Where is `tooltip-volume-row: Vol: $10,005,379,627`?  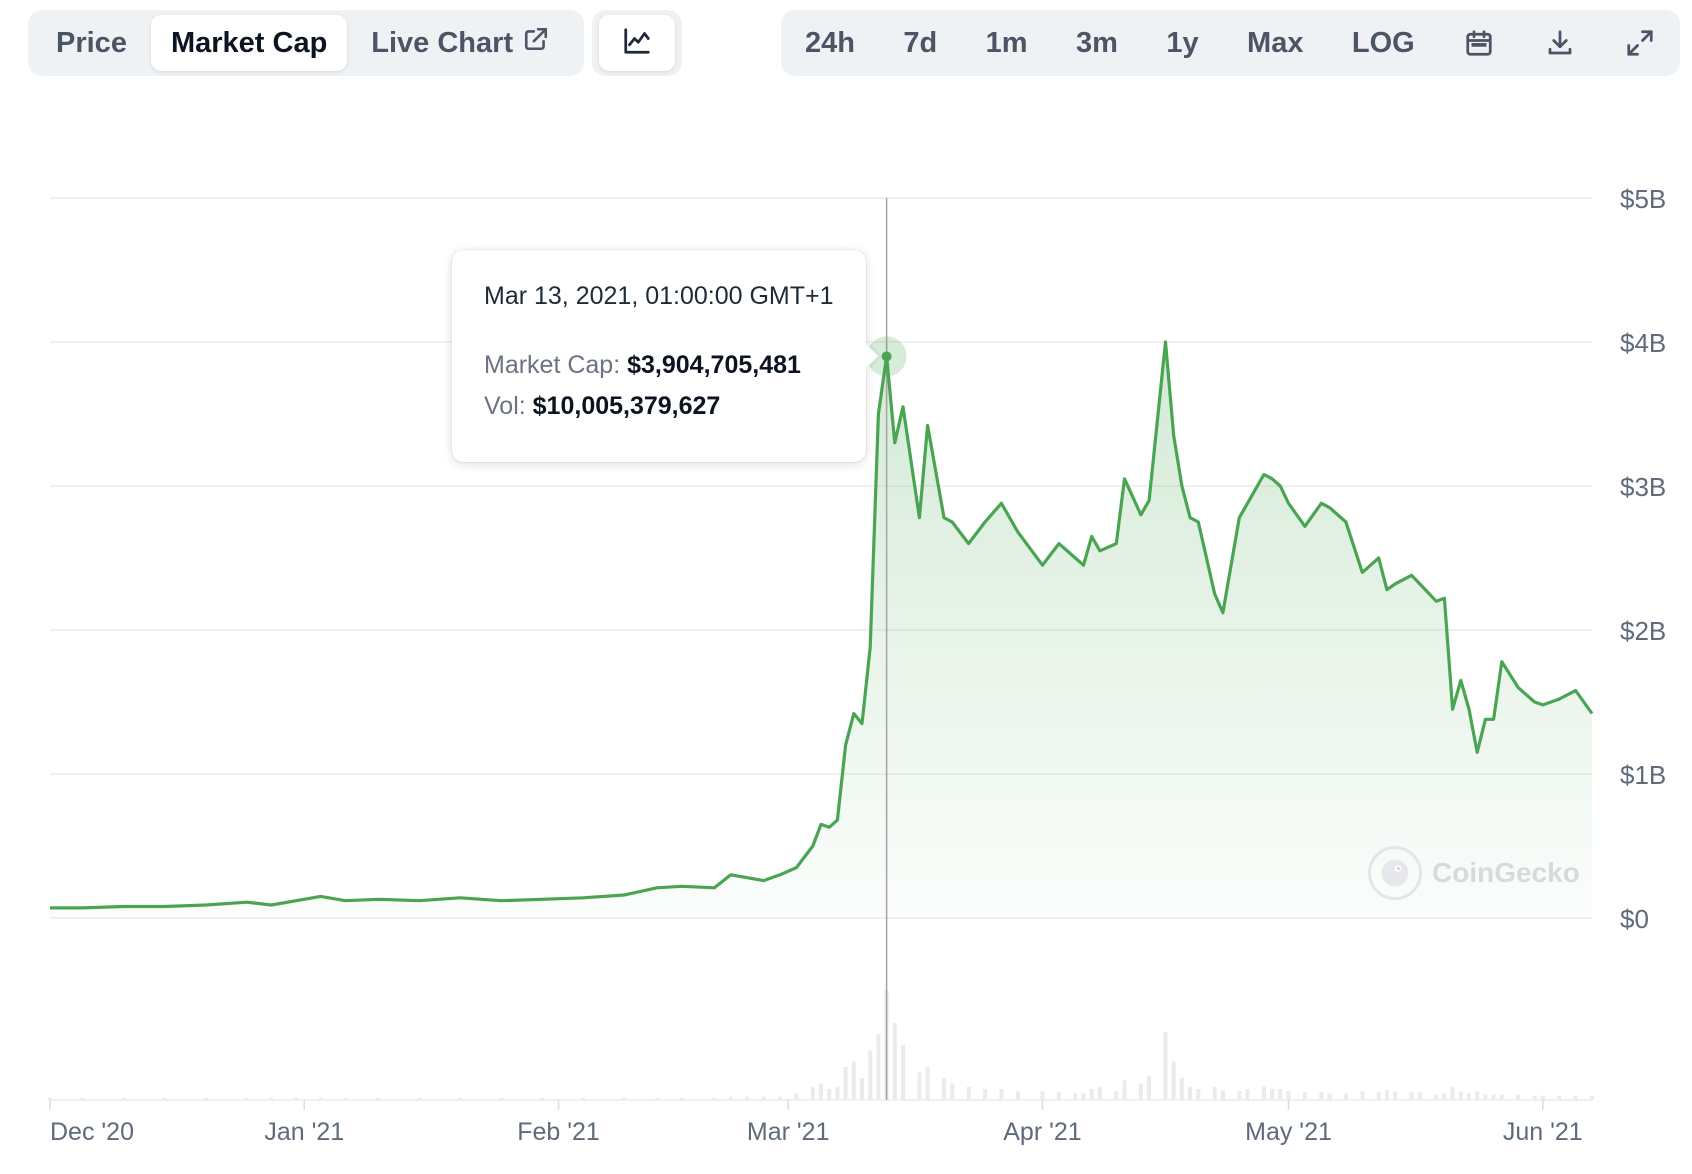
tooltip-volume-row: Vol: $10,005,379,627 is located at coordinates (659, 406).